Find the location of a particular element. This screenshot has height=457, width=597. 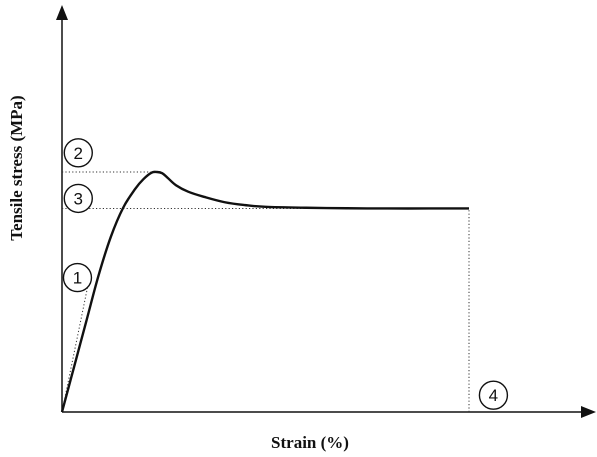

reference-line-slope is located at coordinates (75, 348).